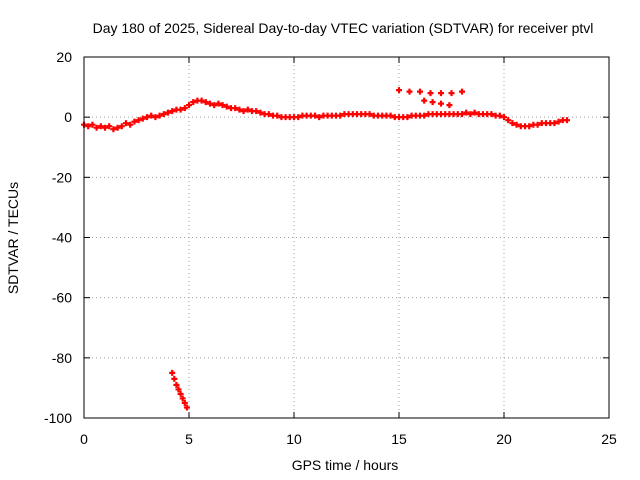  Describe the element at coordinates (64, 57) in the screenshot. I see `y-tick-label: 20` at that location.